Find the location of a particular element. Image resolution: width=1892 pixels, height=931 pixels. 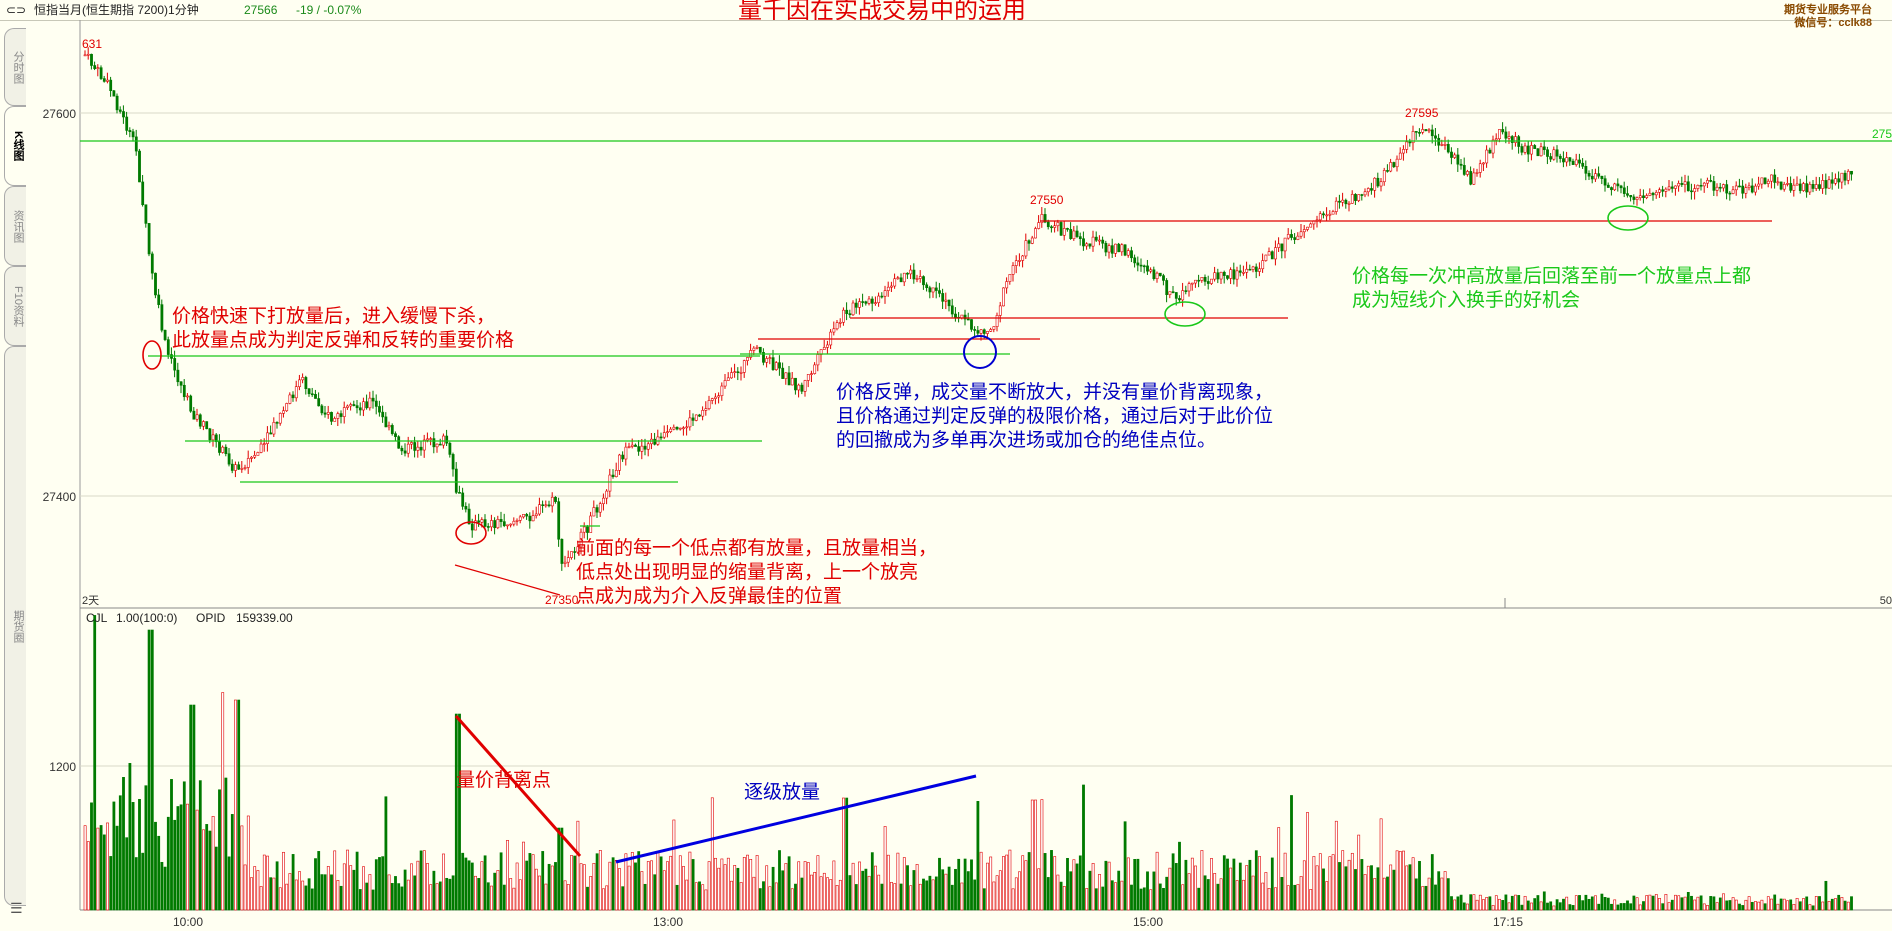

right-edge-value: 275 is located at coordinates (1882, 134).